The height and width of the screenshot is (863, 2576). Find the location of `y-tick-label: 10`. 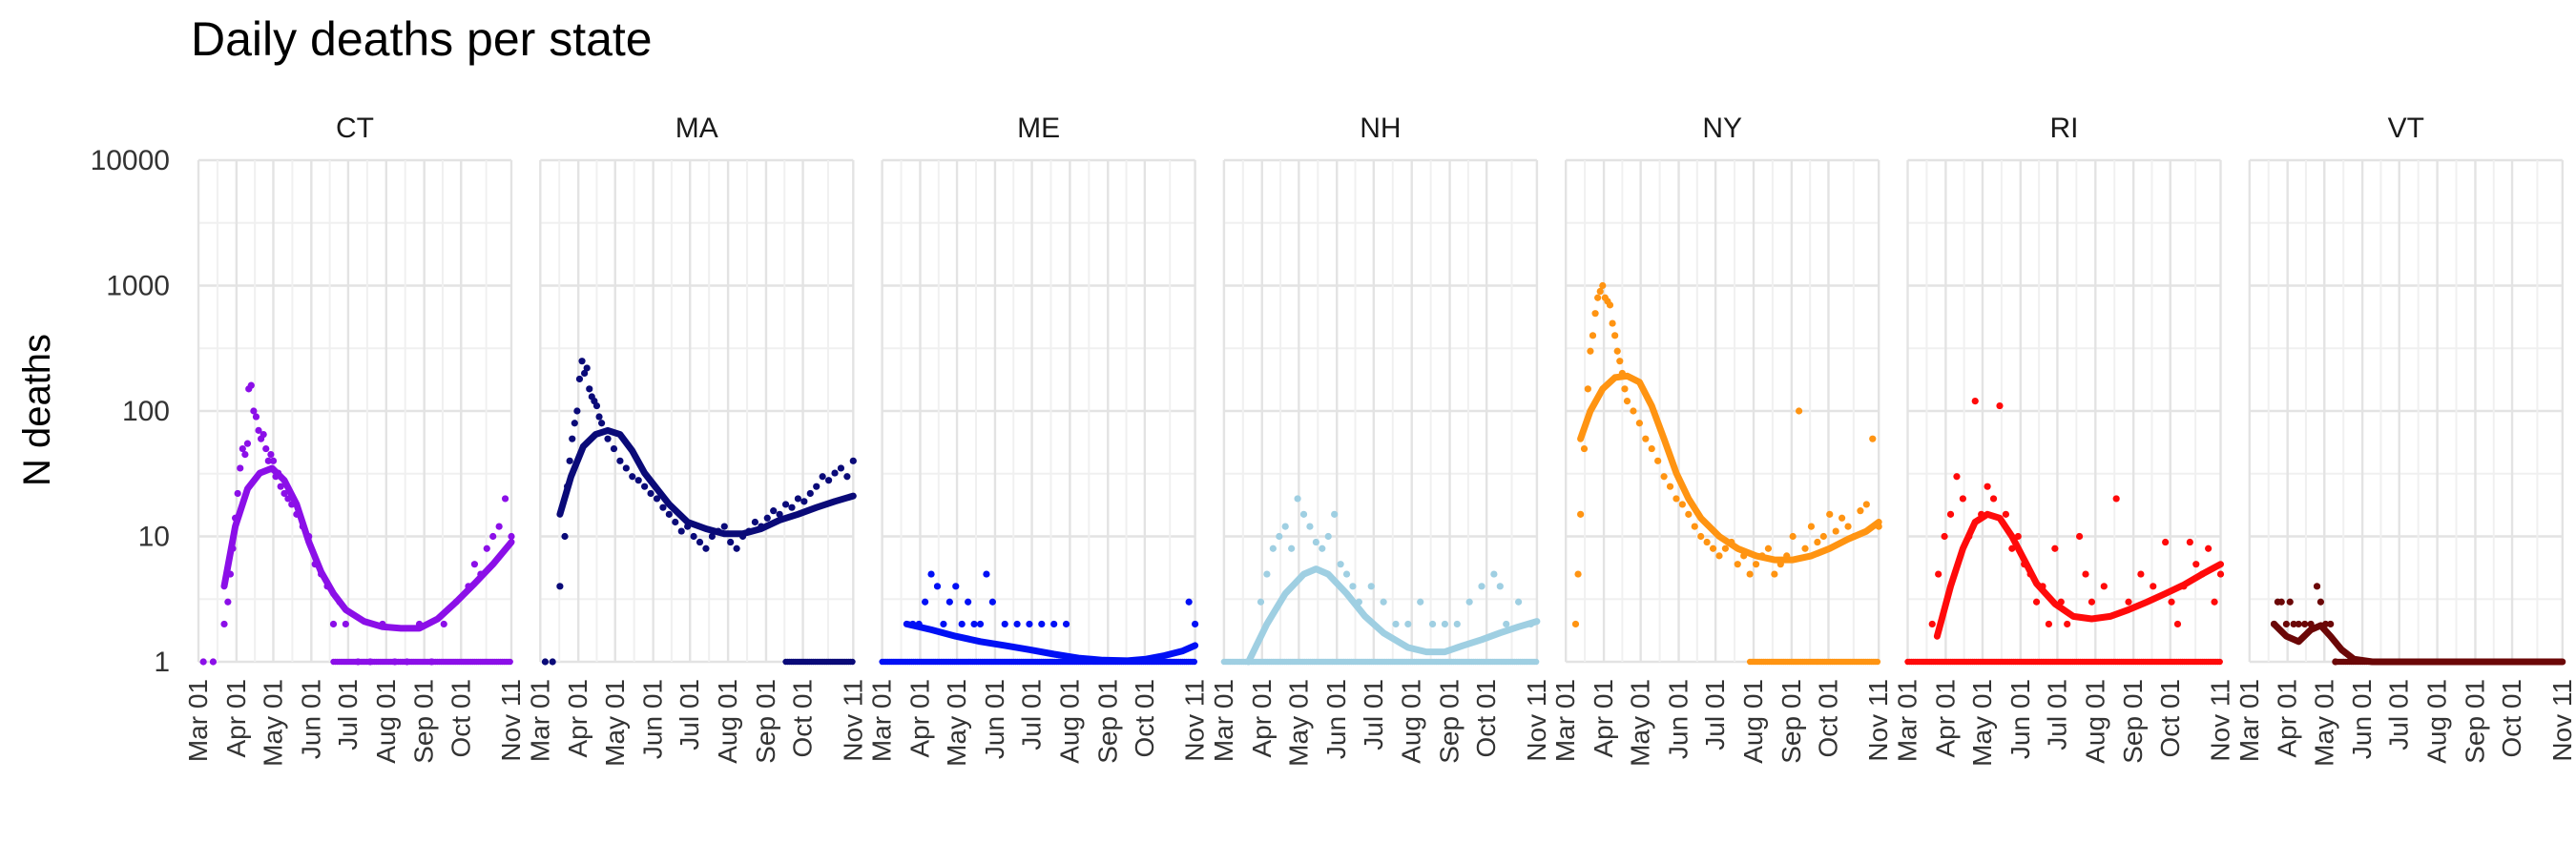

y-tick-label: 10 is located at coordinates (154, 537).